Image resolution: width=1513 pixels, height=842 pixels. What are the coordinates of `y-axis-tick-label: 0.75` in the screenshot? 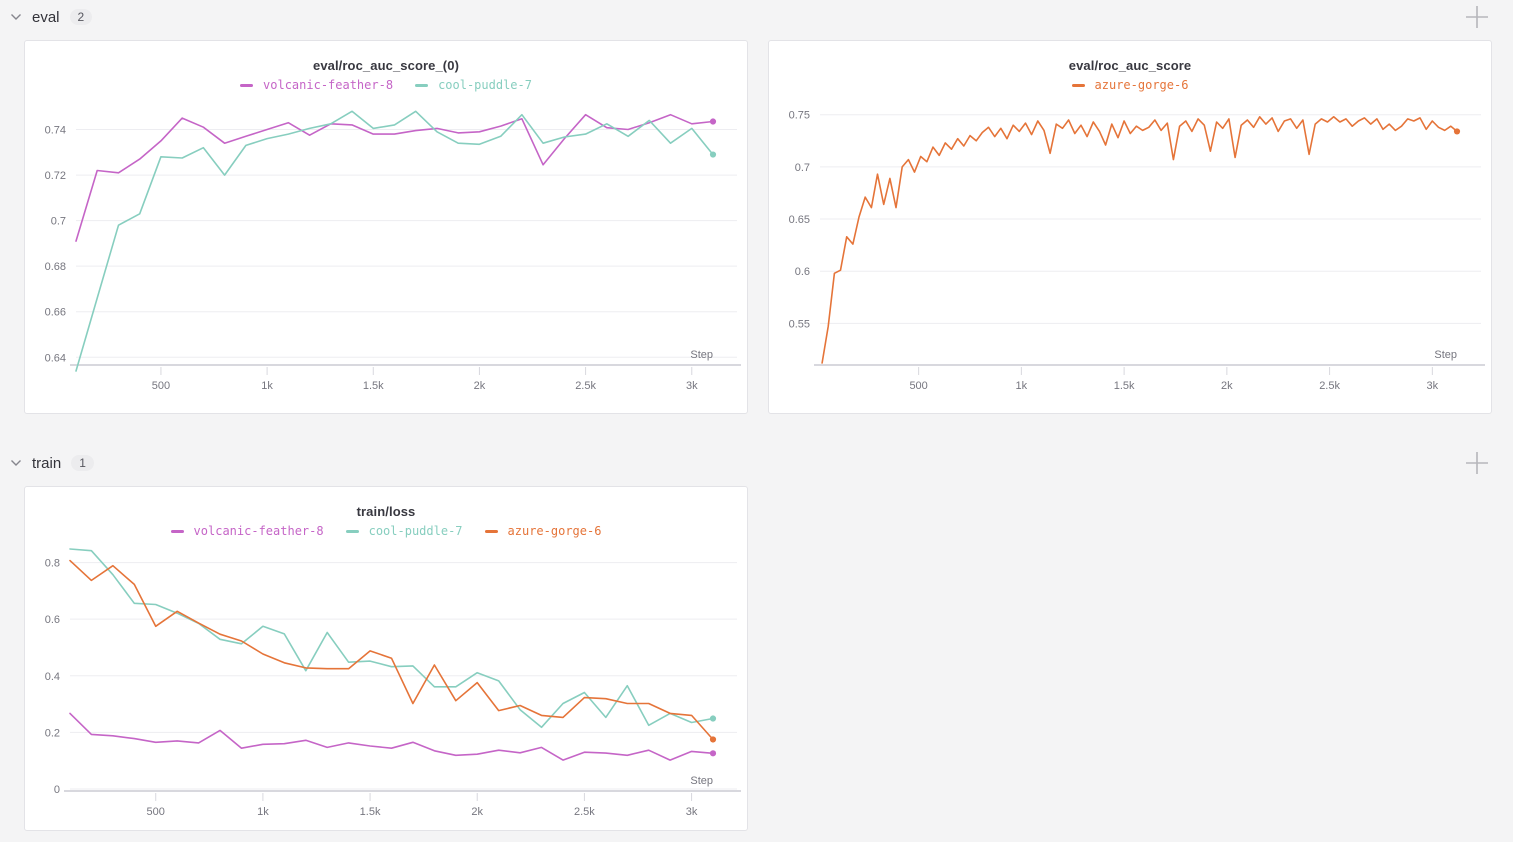 It's located at (799, 116).